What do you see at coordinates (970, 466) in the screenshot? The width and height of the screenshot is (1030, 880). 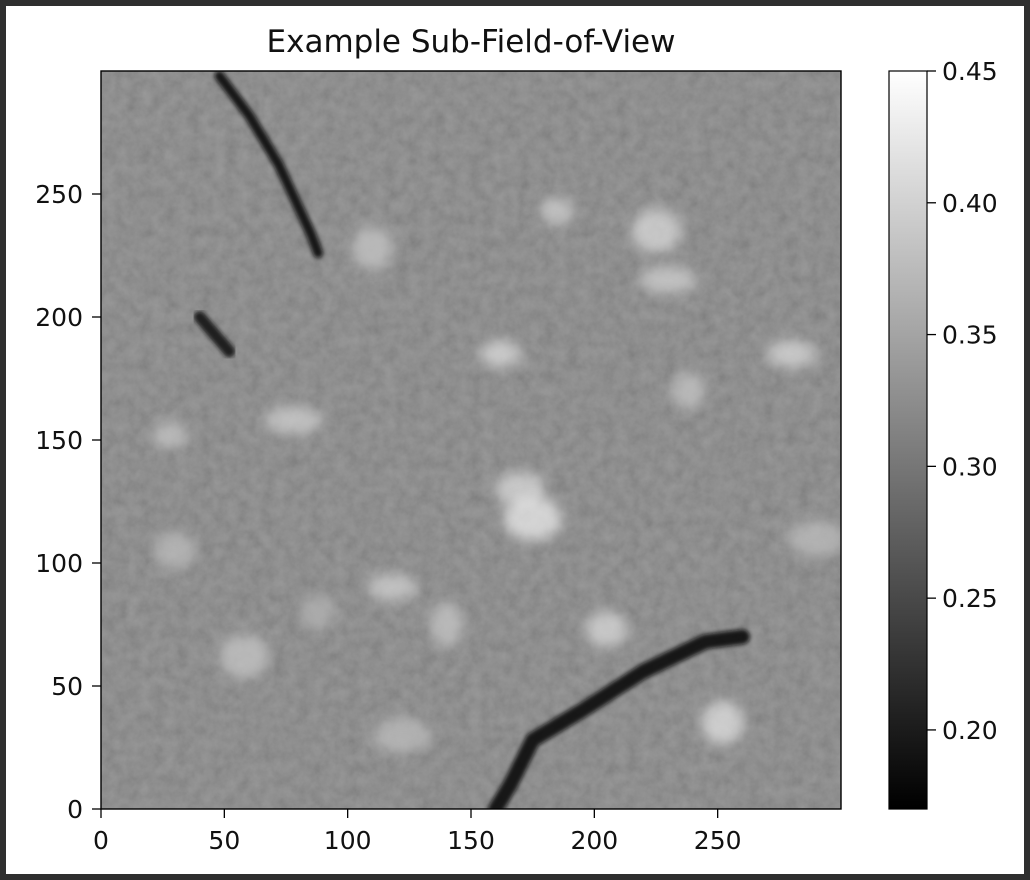 I see `colorbar-tick-label: 0.30` at bounding box center [970, 466].